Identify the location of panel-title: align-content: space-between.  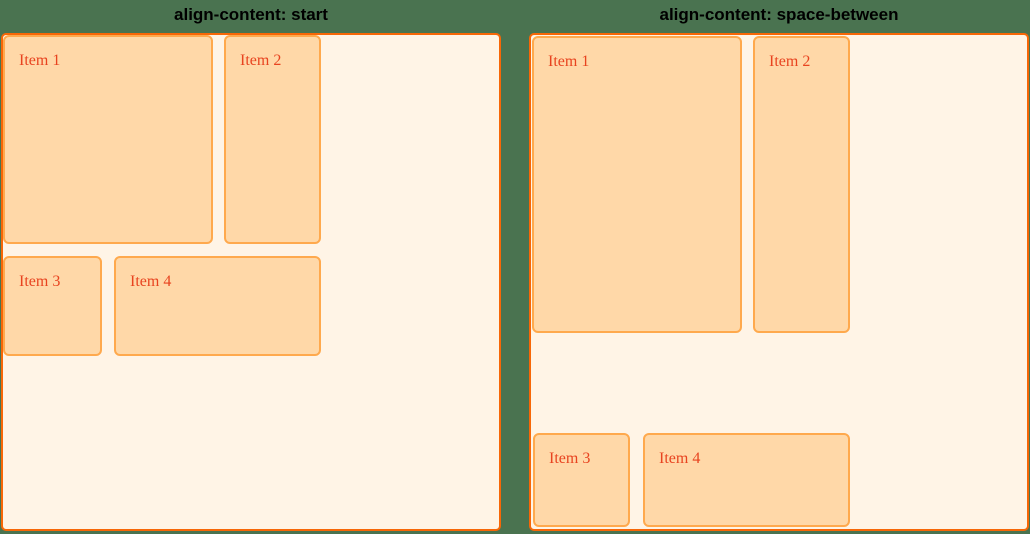
(779, 14).